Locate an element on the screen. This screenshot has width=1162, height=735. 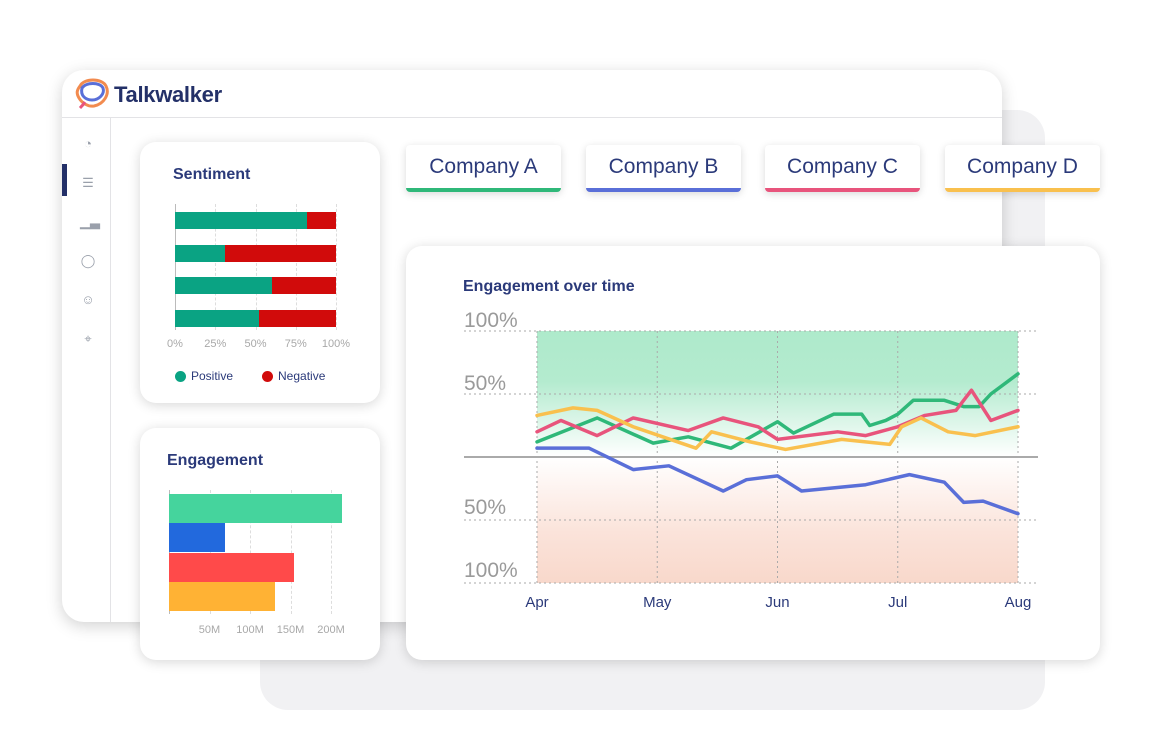
engagement-title: Engagement is located at coordinates (215, 460).